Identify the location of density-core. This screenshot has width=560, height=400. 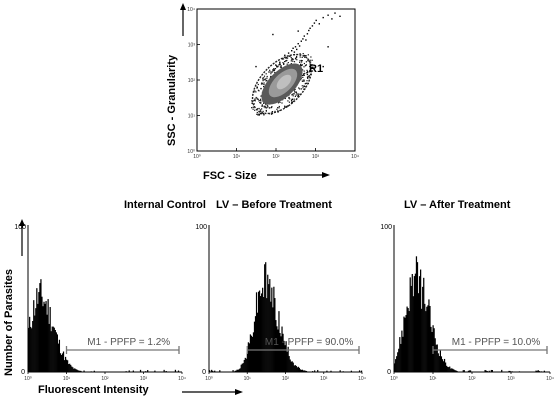
(282, 84).